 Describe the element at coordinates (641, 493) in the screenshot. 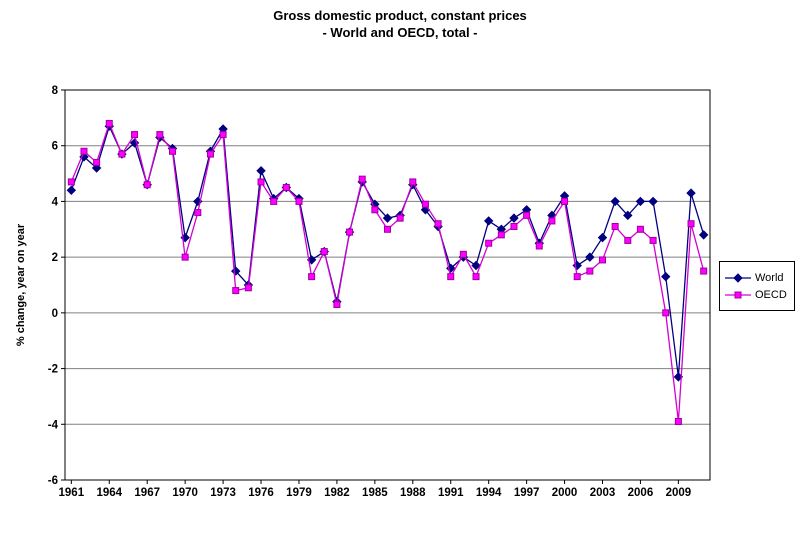

I see `x-tick-label: 2006` at that location.